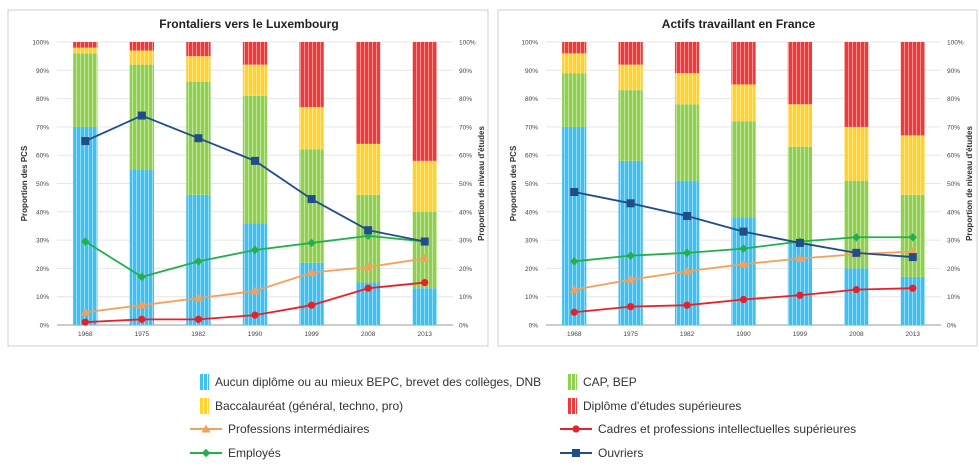  What do you see at coordinates (531, 127) in the screenshot?
I see `y-tick-left: 70%` at bounding box center [531, 127].